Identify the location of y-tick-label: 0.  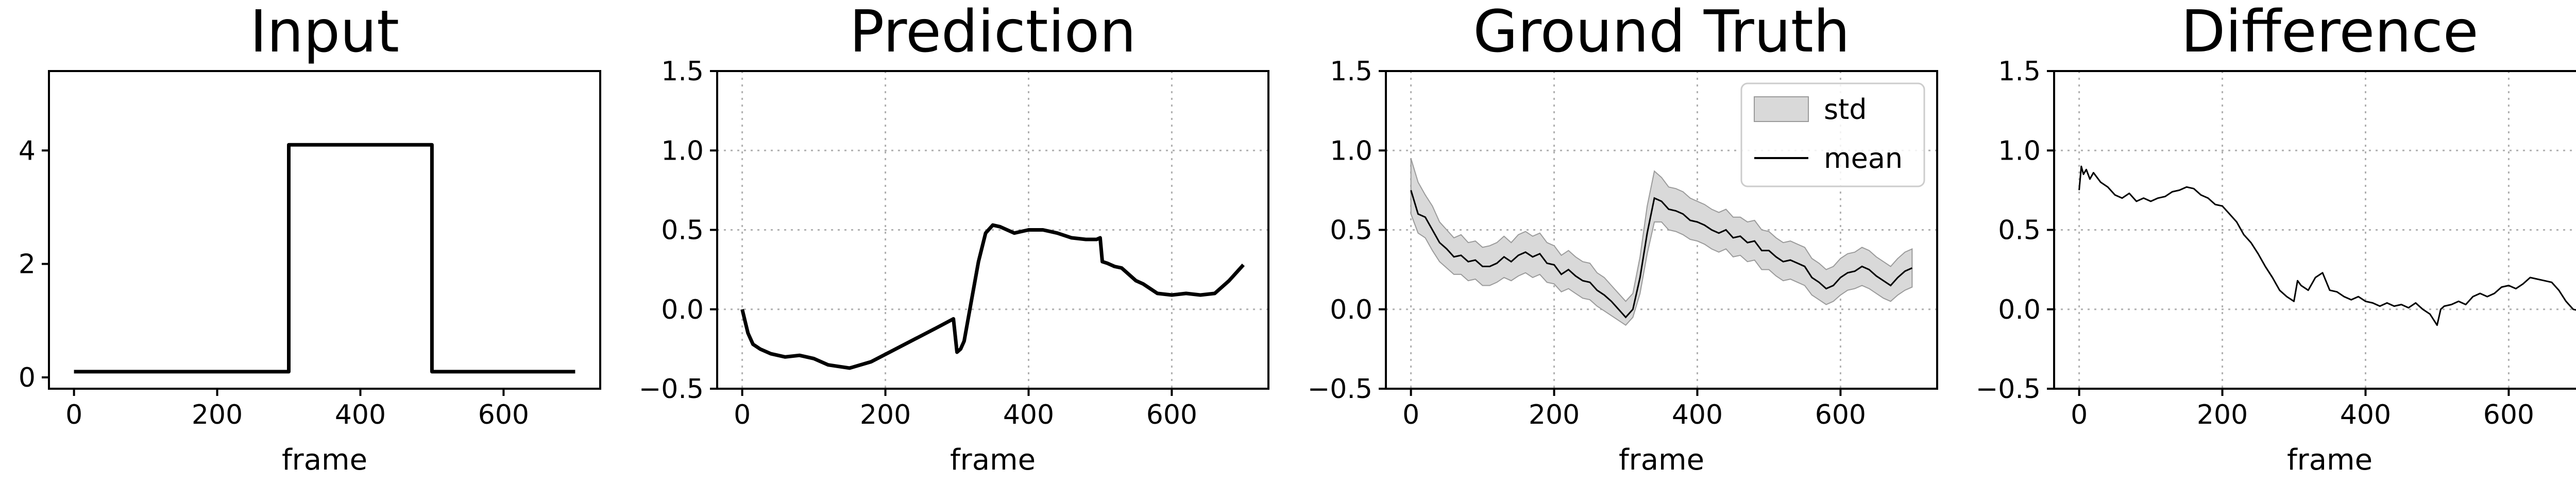
(27, 377).